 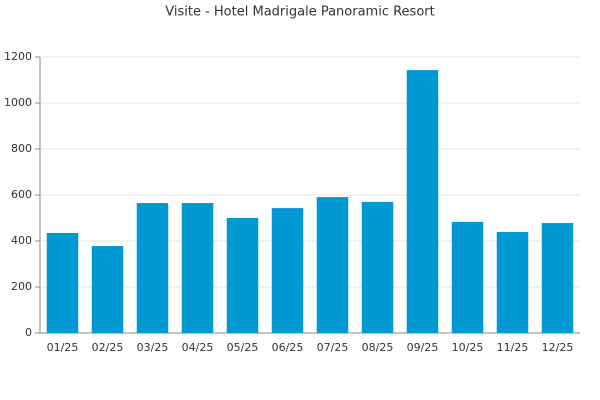 What do you see at coordinates (153, 347) in the screenshot?
I see `x-tick-label: 03/25` at bounding box center [153, 347].